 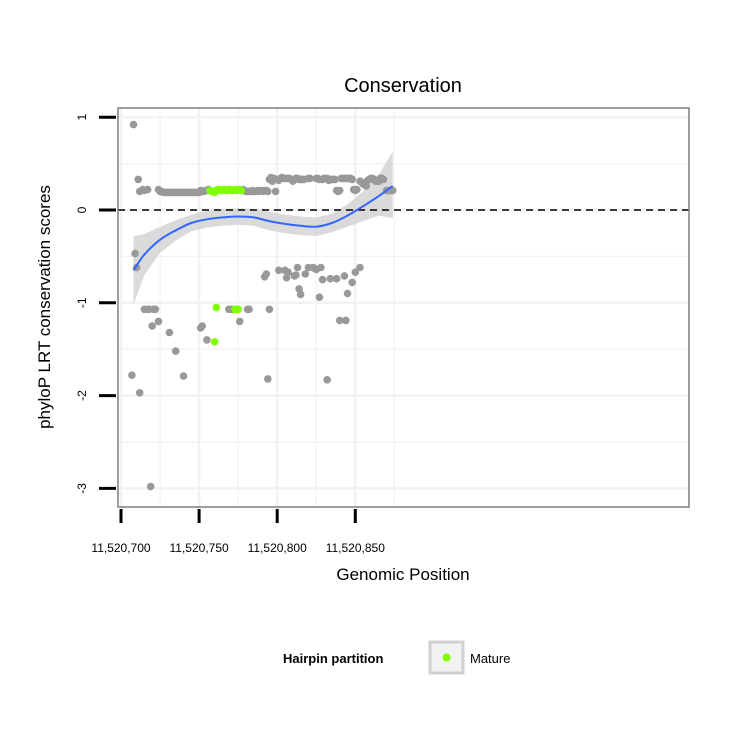 What do you see at coordinates (355, 548) in the screenshot?
I see `x-tick-label: 11,520,850` at bounding box center [355, 548].